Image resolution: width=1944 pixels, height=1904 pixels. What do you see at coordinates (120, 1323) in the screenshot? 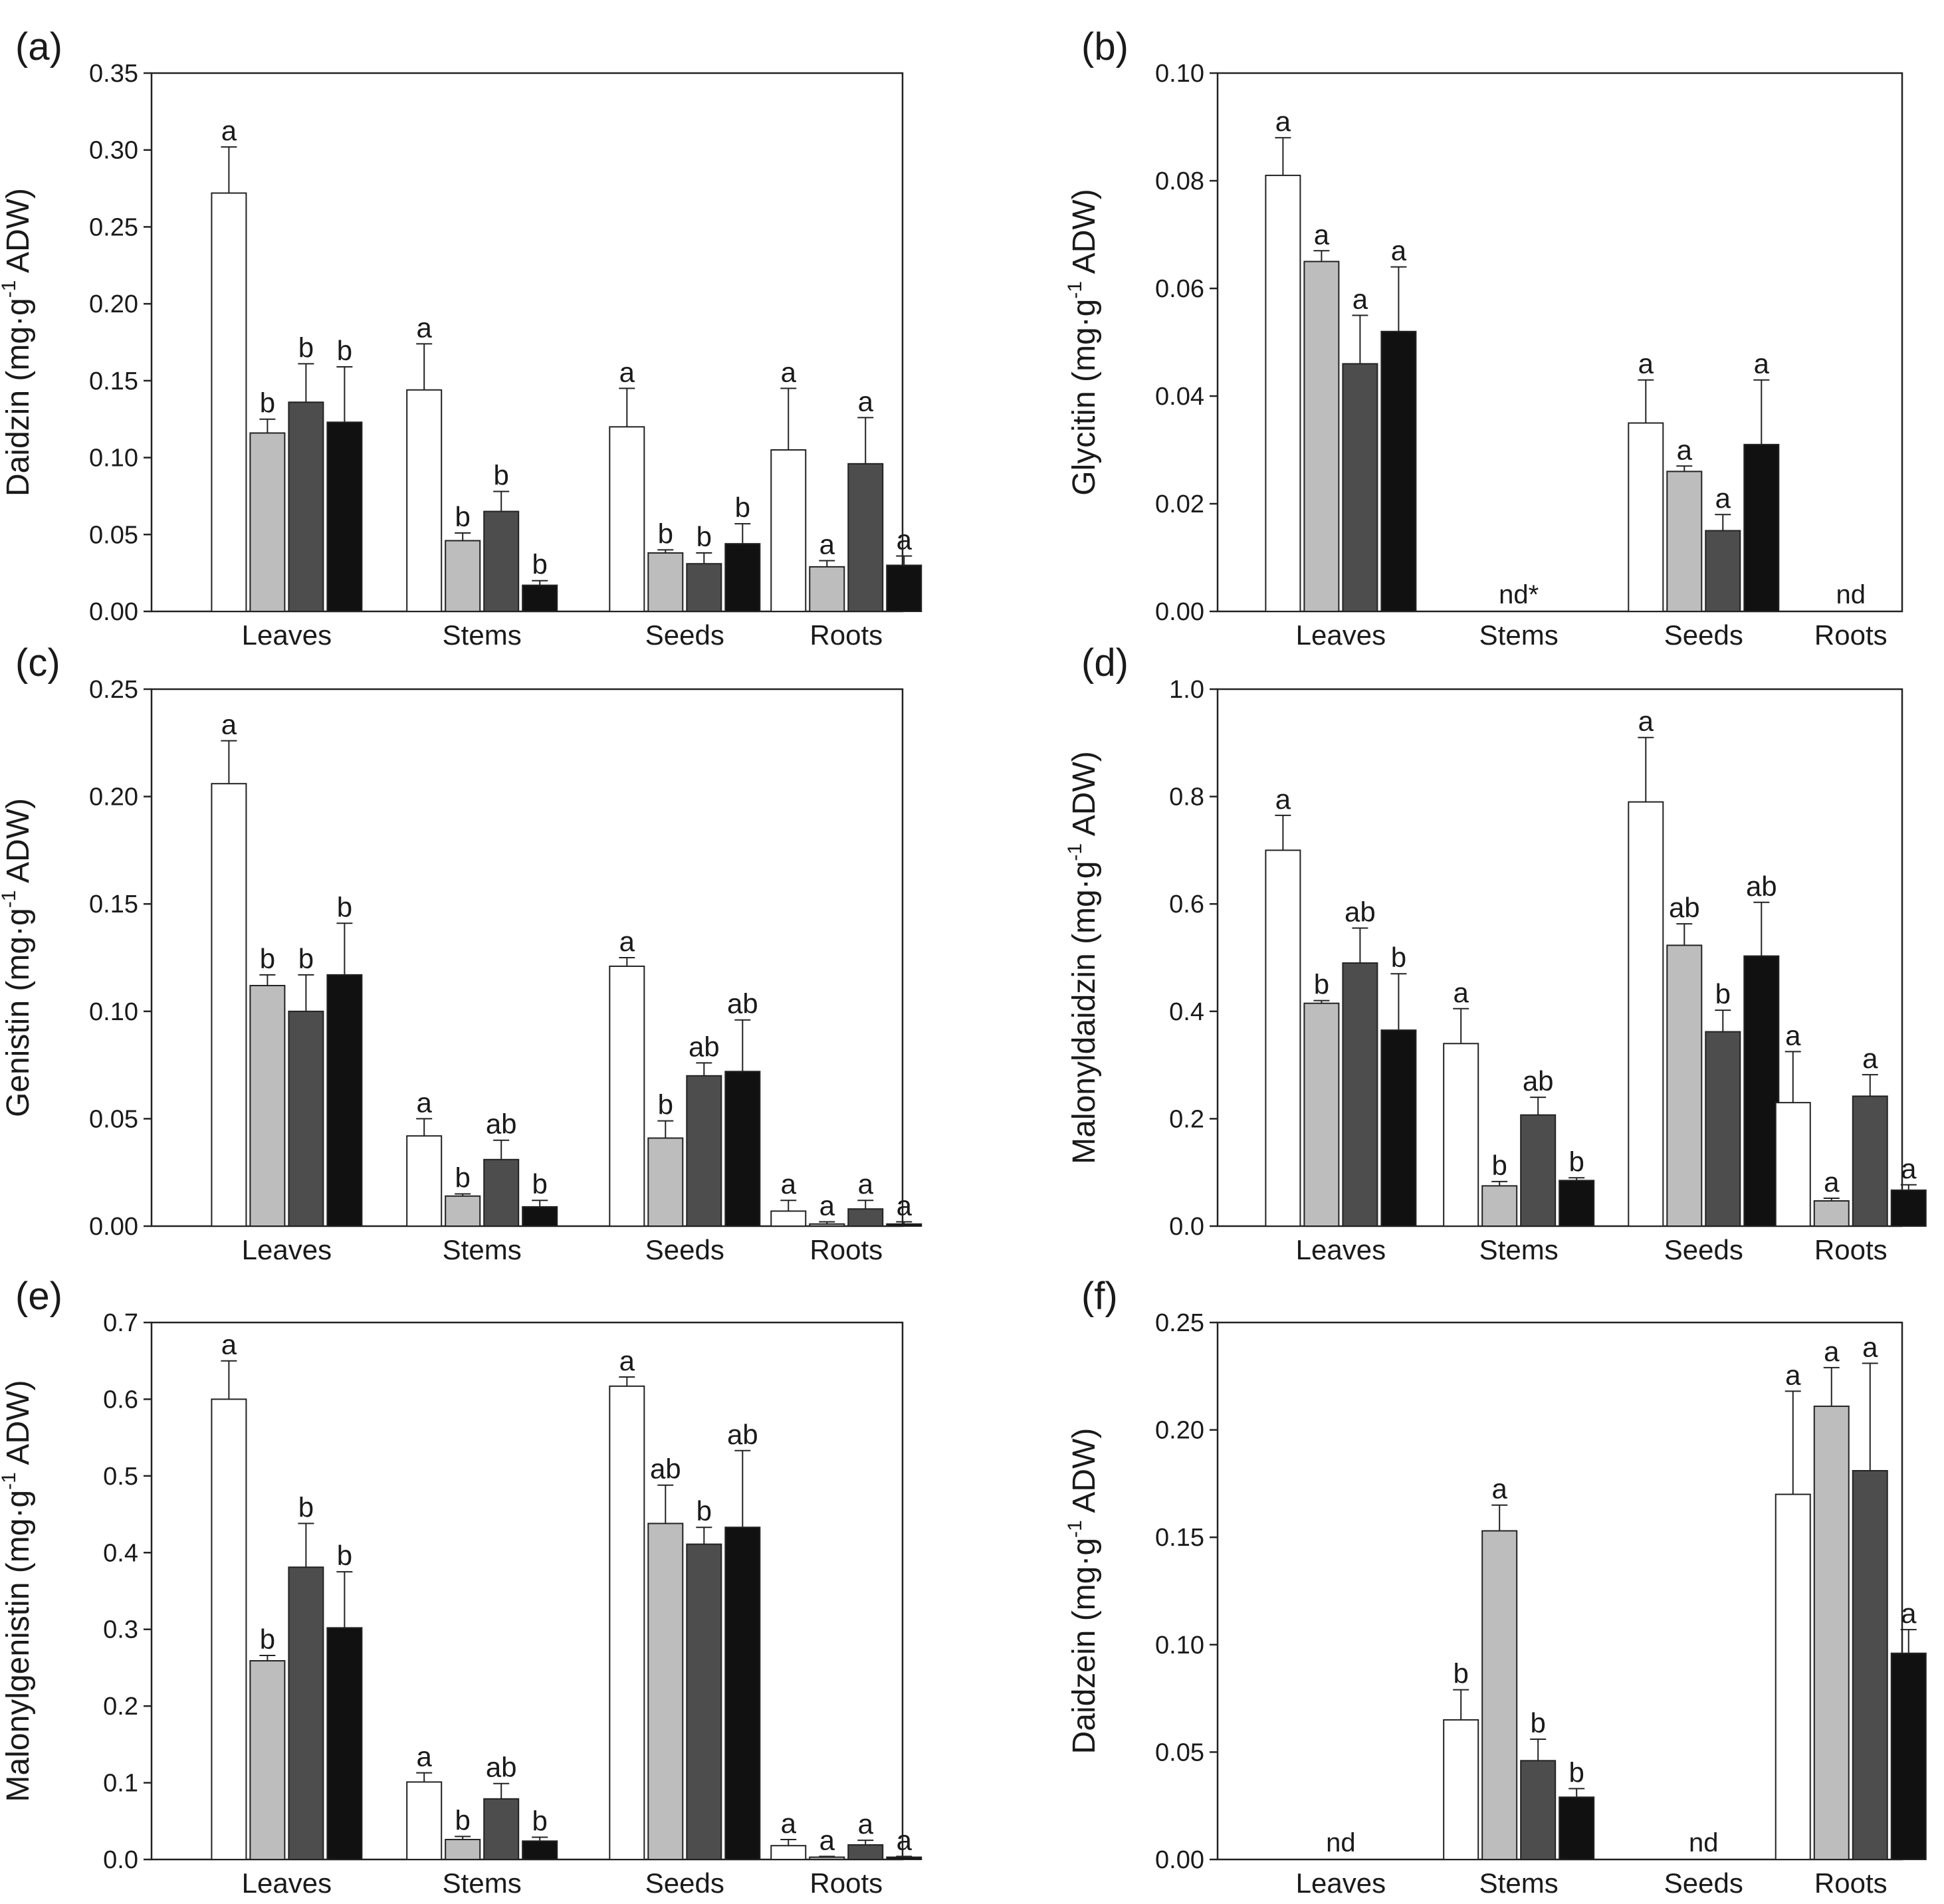
I see `y-tick-label: 0.7` at bounding box center [120, 1323].